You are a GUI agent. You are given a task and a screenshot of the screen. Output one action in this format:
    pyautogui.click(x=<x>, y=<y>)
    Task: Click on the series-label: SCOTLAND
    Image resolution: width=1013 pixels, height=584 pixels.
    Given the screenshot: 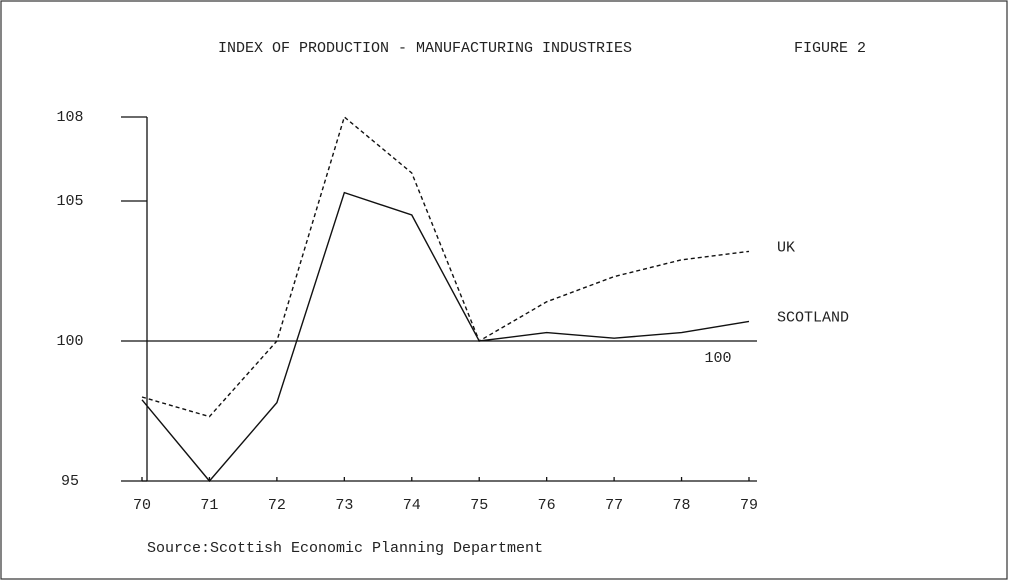 What is the action you would take?
    pyautogui.click(x=813, y=317)
    